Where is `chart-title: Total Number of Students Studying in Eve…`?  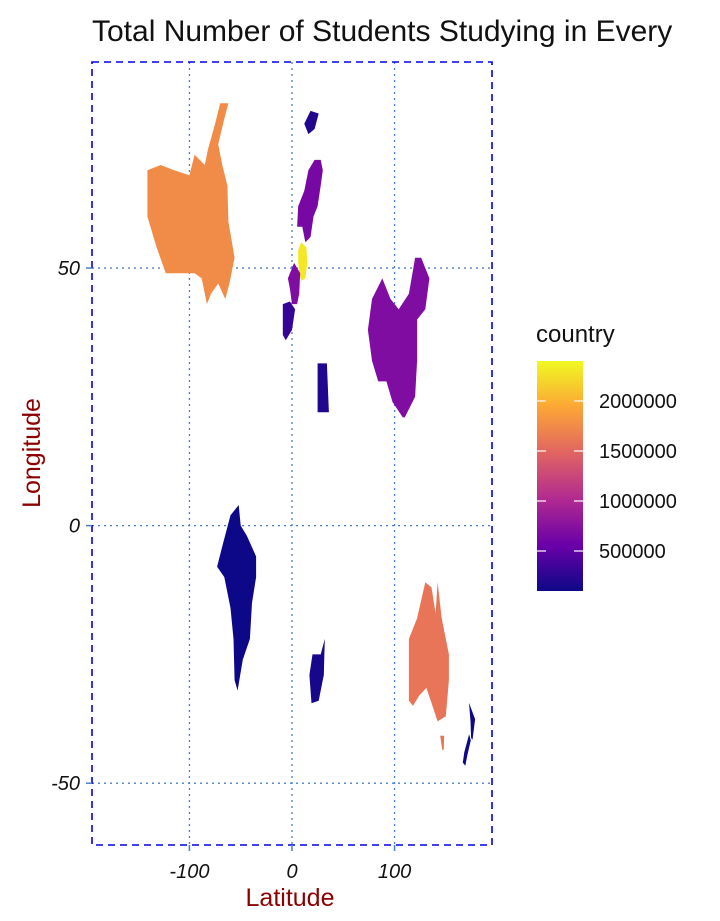 chart-title: Total Number of Students Studying in Eve… is located at coordinates (382, 31).